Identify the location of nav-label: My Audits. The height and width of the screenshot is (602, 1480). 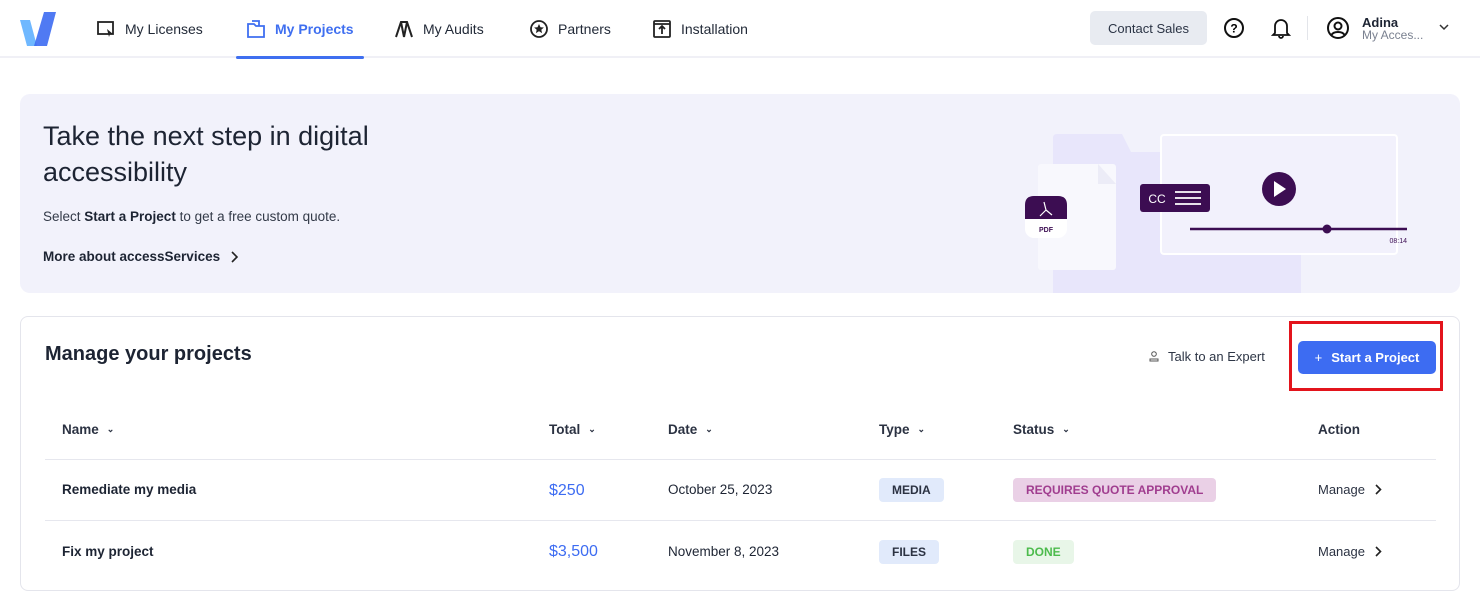
(453, 29).